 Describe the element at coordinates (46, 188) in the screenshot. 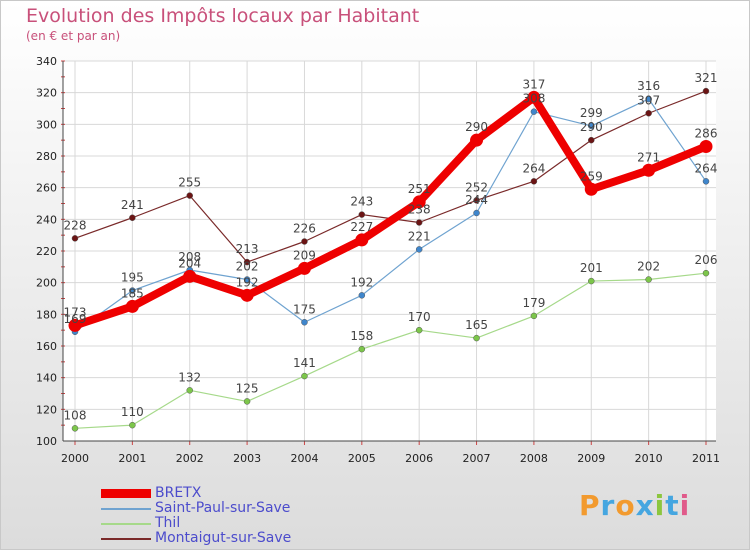

I see `y-tick-label: 260` at that location.